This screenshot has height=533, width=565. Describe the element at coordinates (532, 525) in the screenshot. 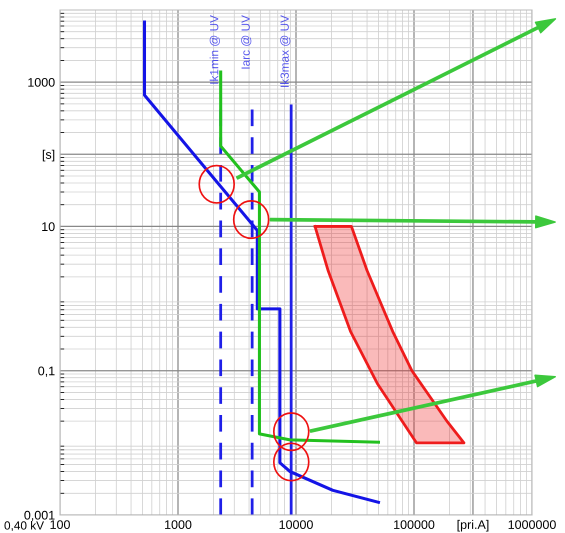

I see `x-tick-label: 1000000` at that location.